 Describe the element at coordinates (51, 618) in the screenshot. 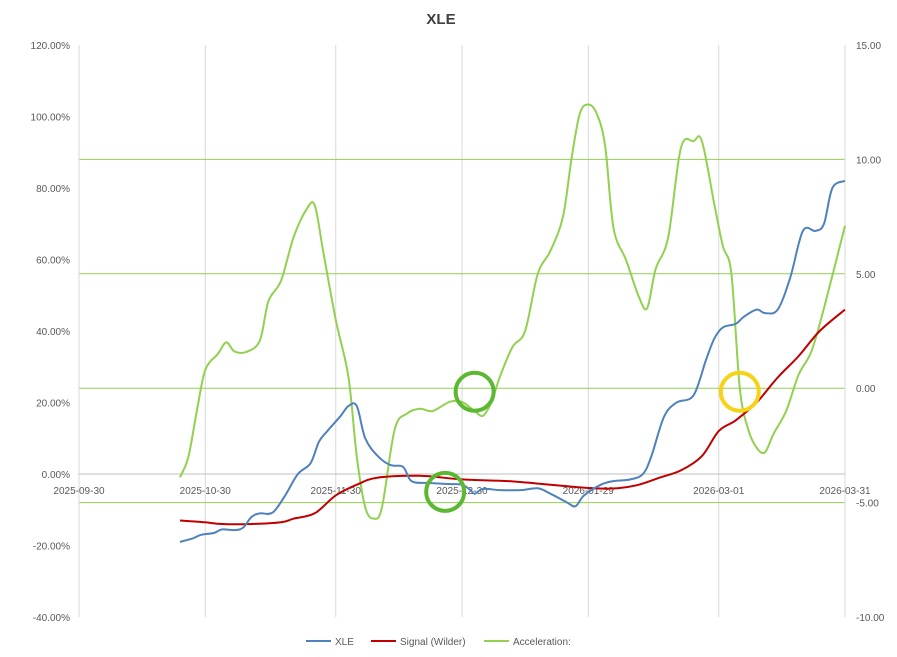

I see `left-tick-label: -40.00%` at that location.